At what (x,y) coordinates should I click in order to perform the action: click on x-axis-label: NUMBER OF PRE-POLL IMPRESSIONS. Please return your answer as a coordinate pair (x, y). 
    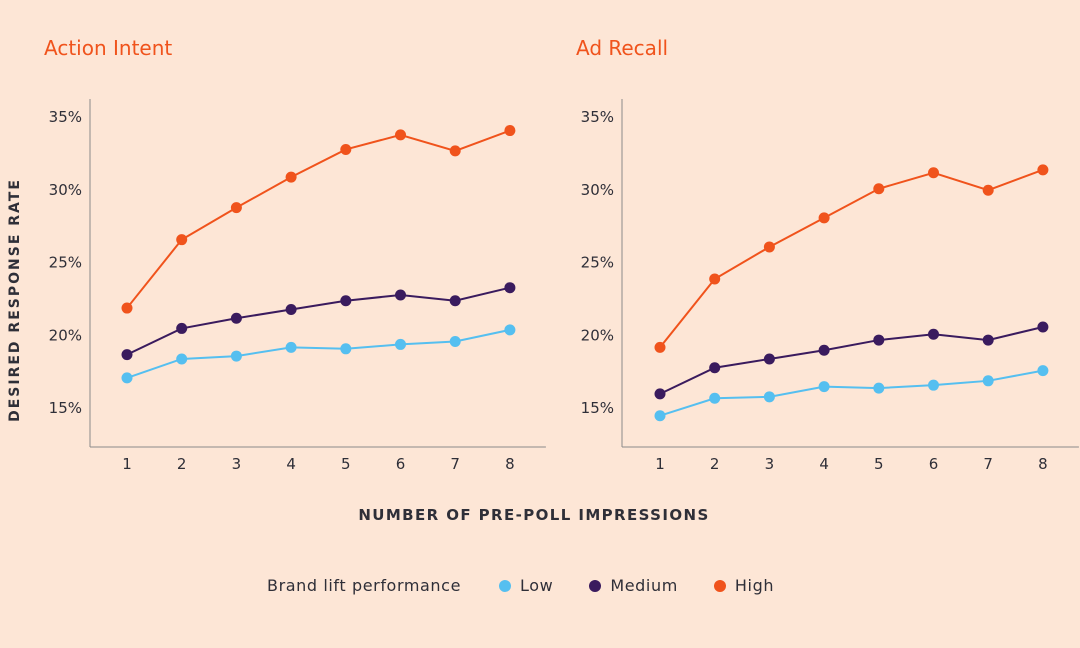
    Looking at the image, I should click on (533, 515).